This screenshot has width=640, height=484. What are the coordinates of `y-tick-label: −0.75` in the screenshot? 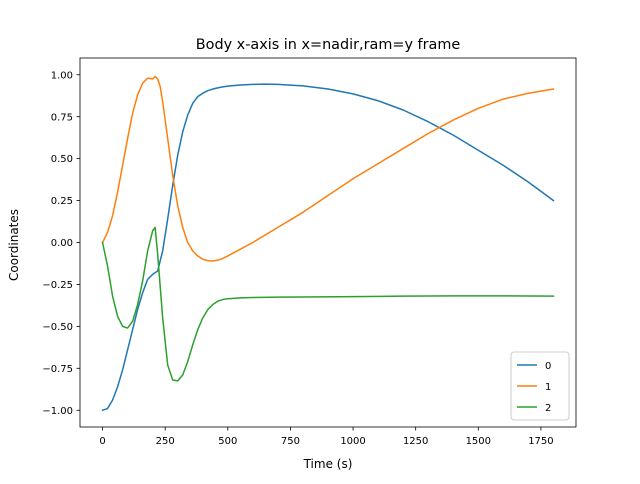 It's located at (57, 369).